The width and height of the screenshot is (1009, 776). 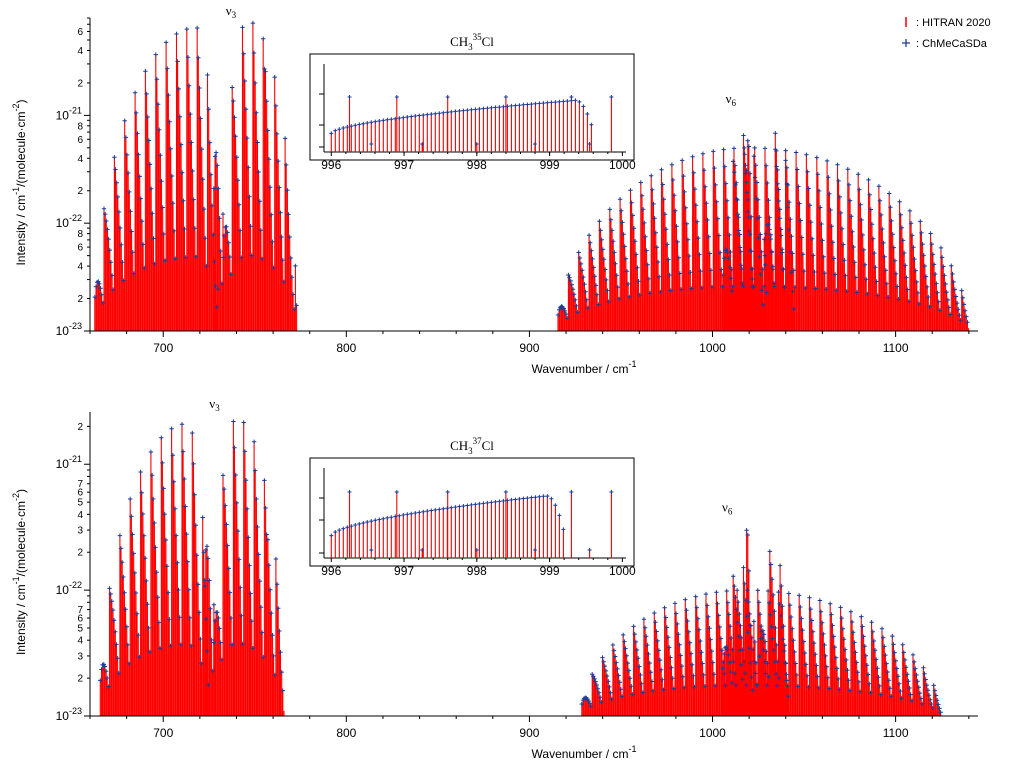 I want to click on legend-hitran-label: : HITRAN 2020, so click(x=953, y=23).